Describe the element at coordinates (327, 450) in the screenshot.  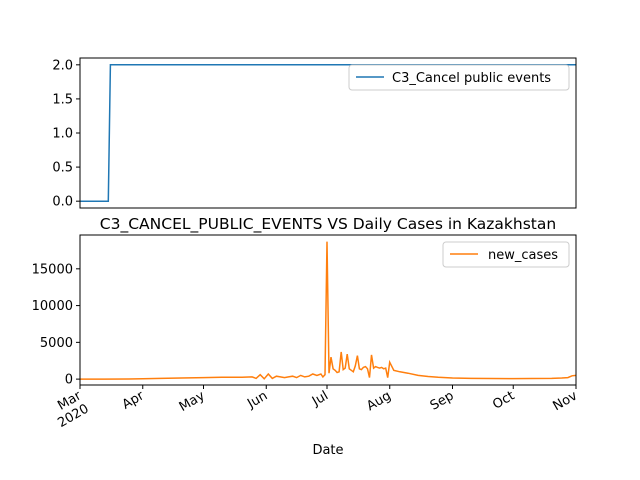
I see `x-axis-label: Date` at that location.